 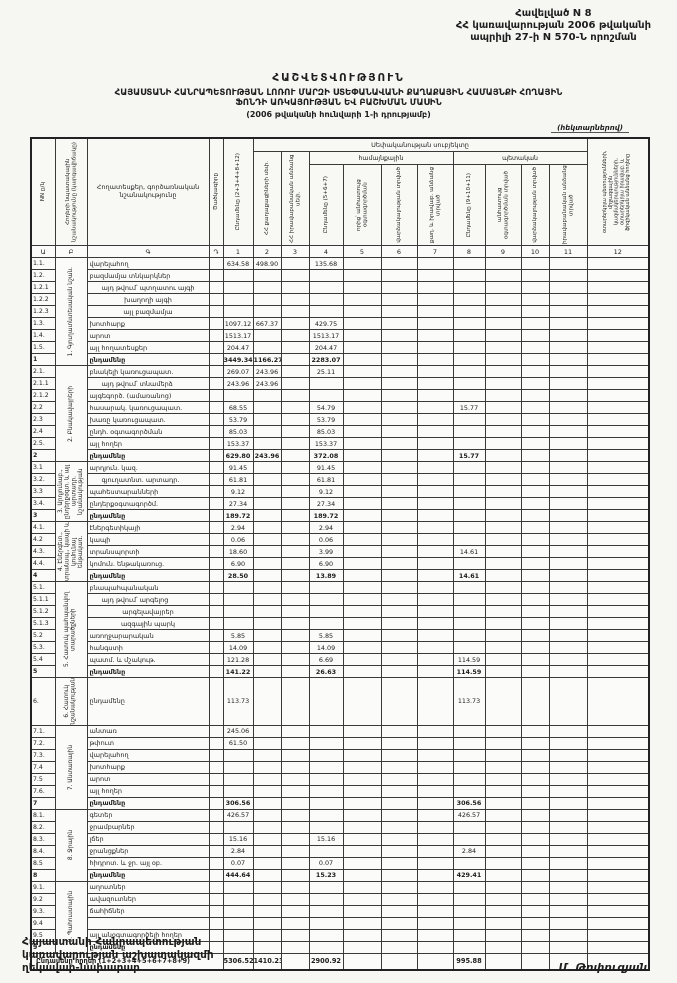 What do you see at coordinates (326, 371) in the screenshot?
I see `row-value-c4: 25.11` at bounding box center [326, 371].